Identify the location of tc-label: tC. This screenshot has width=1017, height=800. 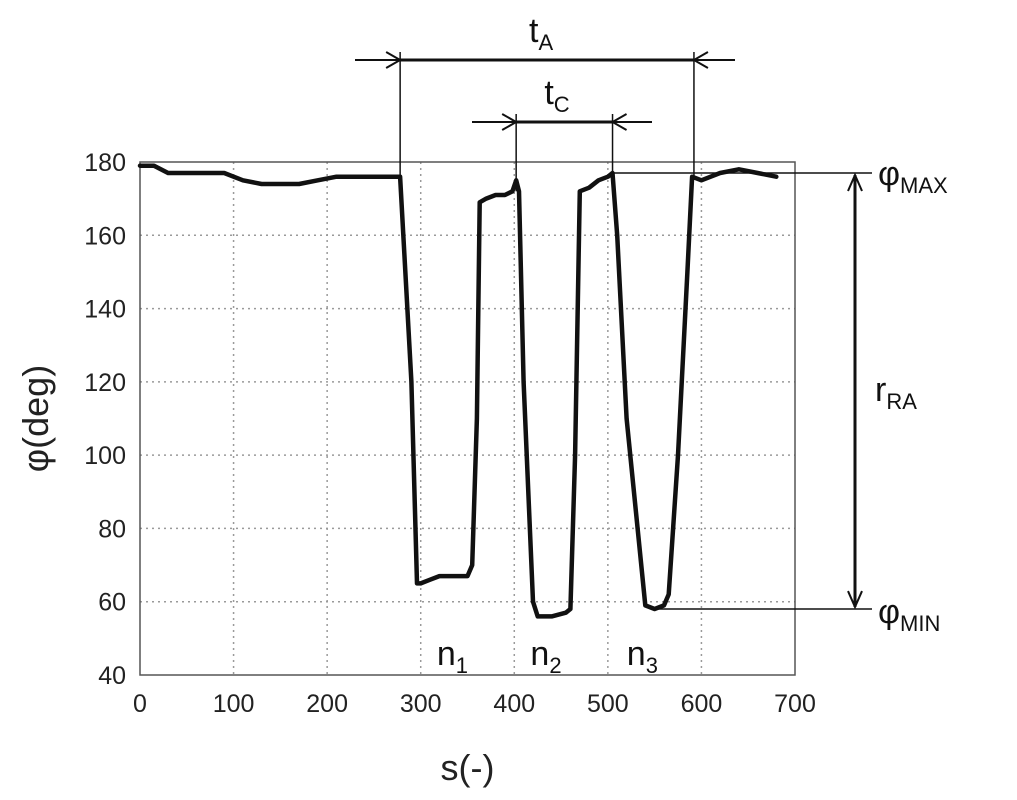
(556, 95).